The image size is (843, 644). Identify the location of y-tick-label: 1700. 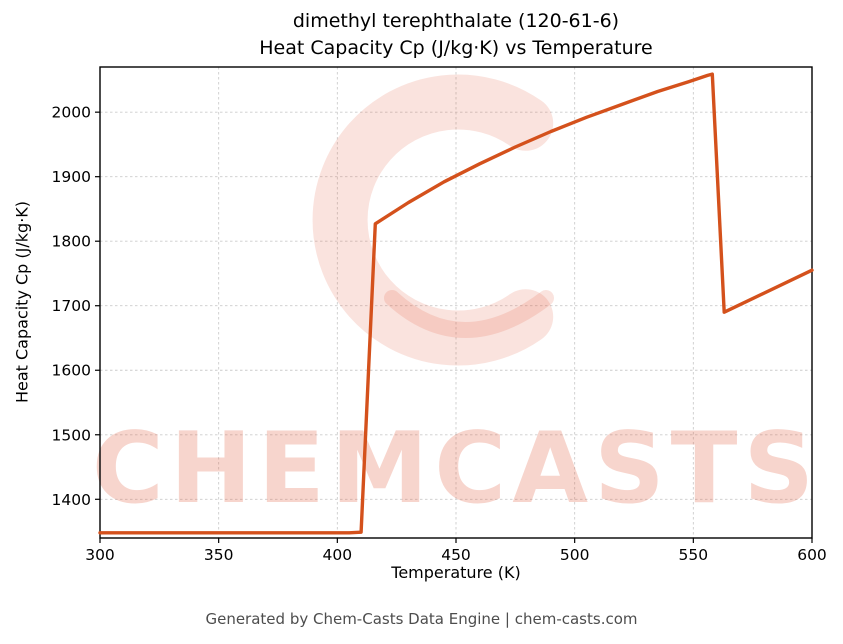
(71, 306).